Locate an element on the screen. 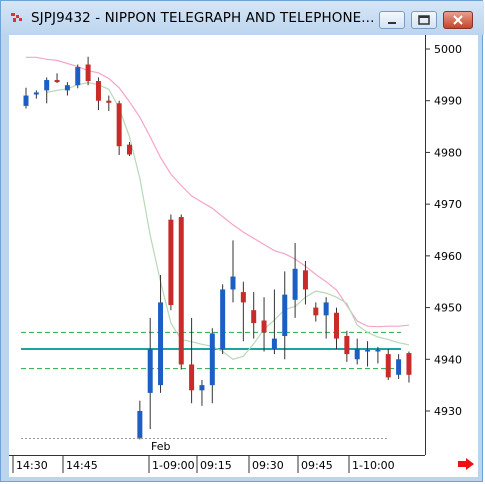 Image resolution: width=485 pixels, height=484 pixels. minimize-button is located at coordinates (392, 20).